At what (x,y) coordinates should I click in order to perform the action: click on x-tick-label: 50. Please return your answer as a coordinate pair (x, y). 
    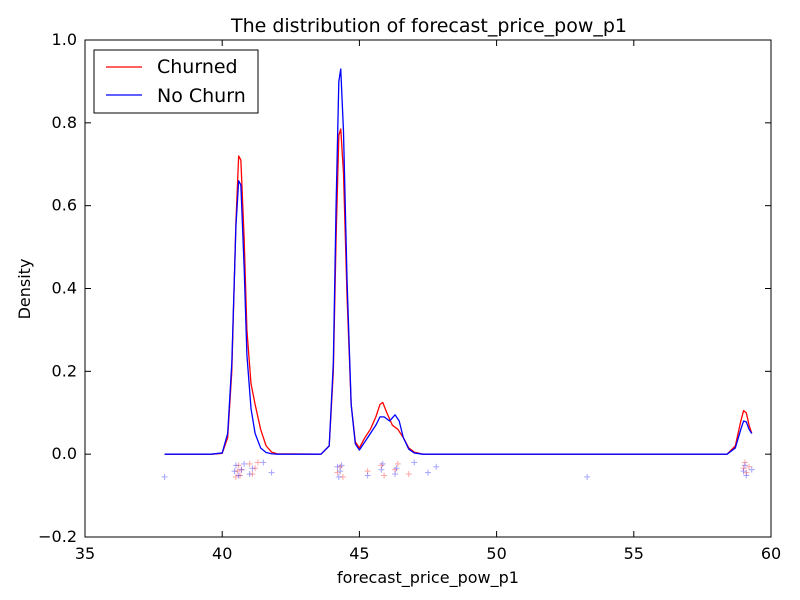
    Looking at the image, I should click on (496, 553).